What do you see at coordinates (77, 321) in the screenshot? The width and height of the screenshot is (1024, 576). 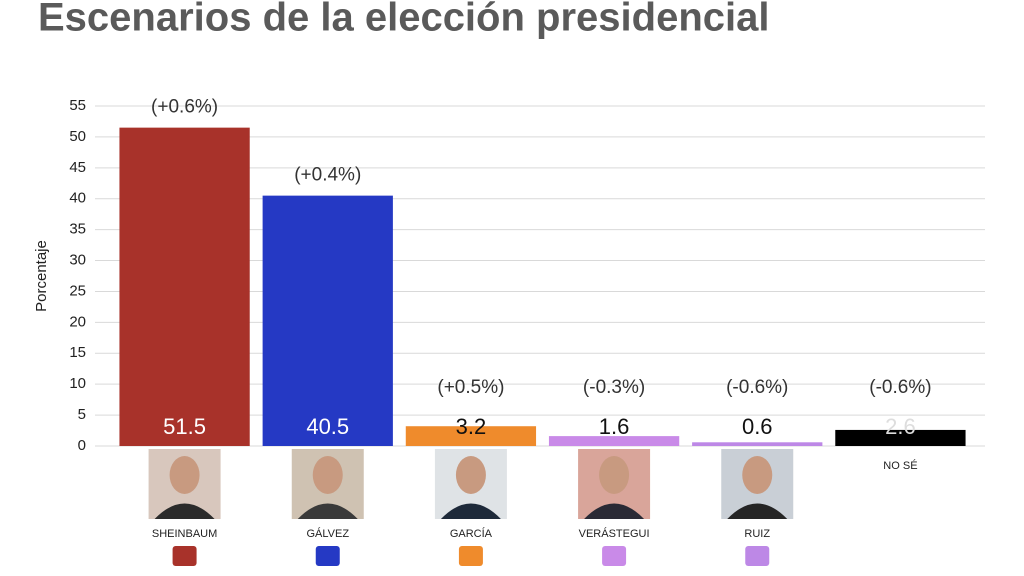 I see `y-tick-label: 20` at bounding box center [77, 321].